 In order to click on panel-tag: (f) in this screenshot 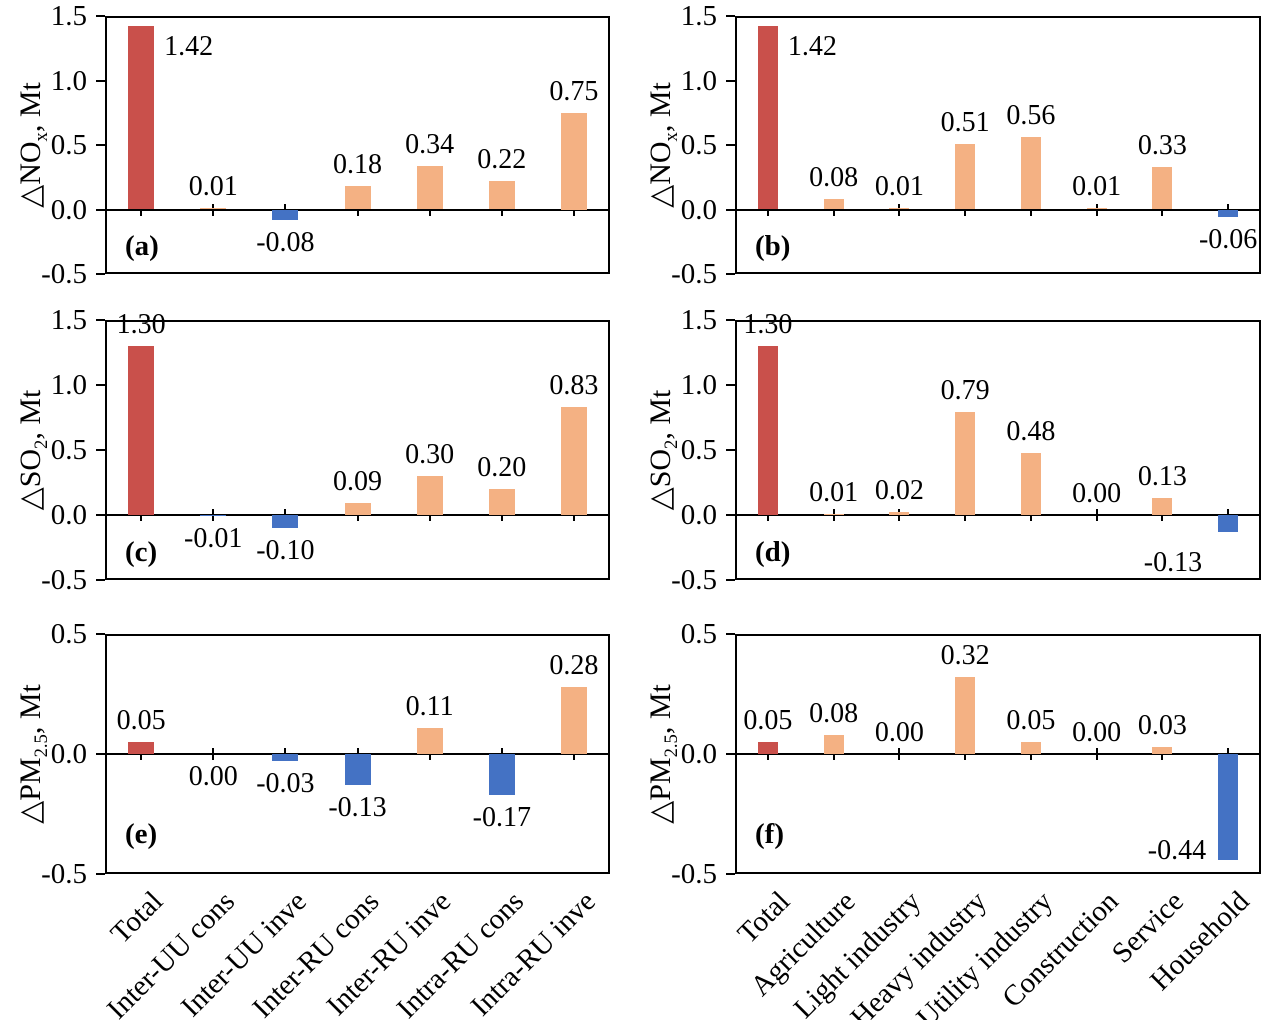, I will do `click(769, 834)`.